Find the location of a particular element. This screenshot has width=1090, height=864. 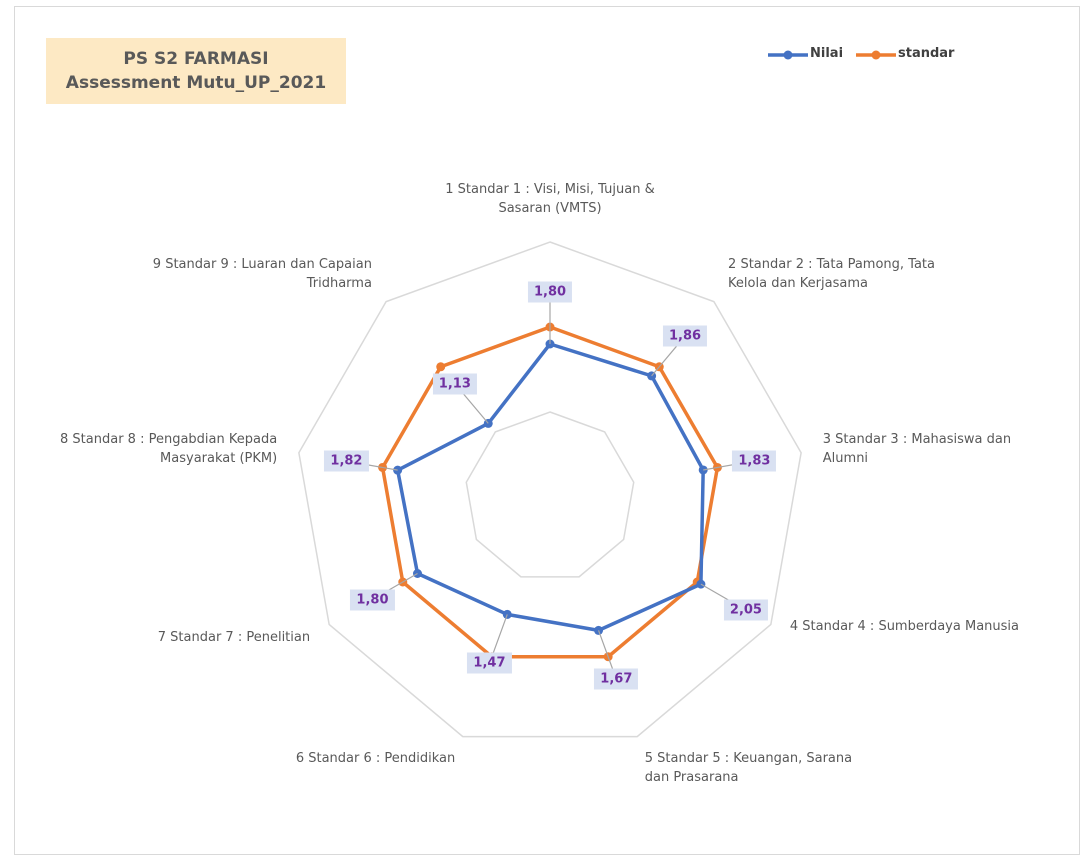

grid-ring is located at coordinates (550, 494).